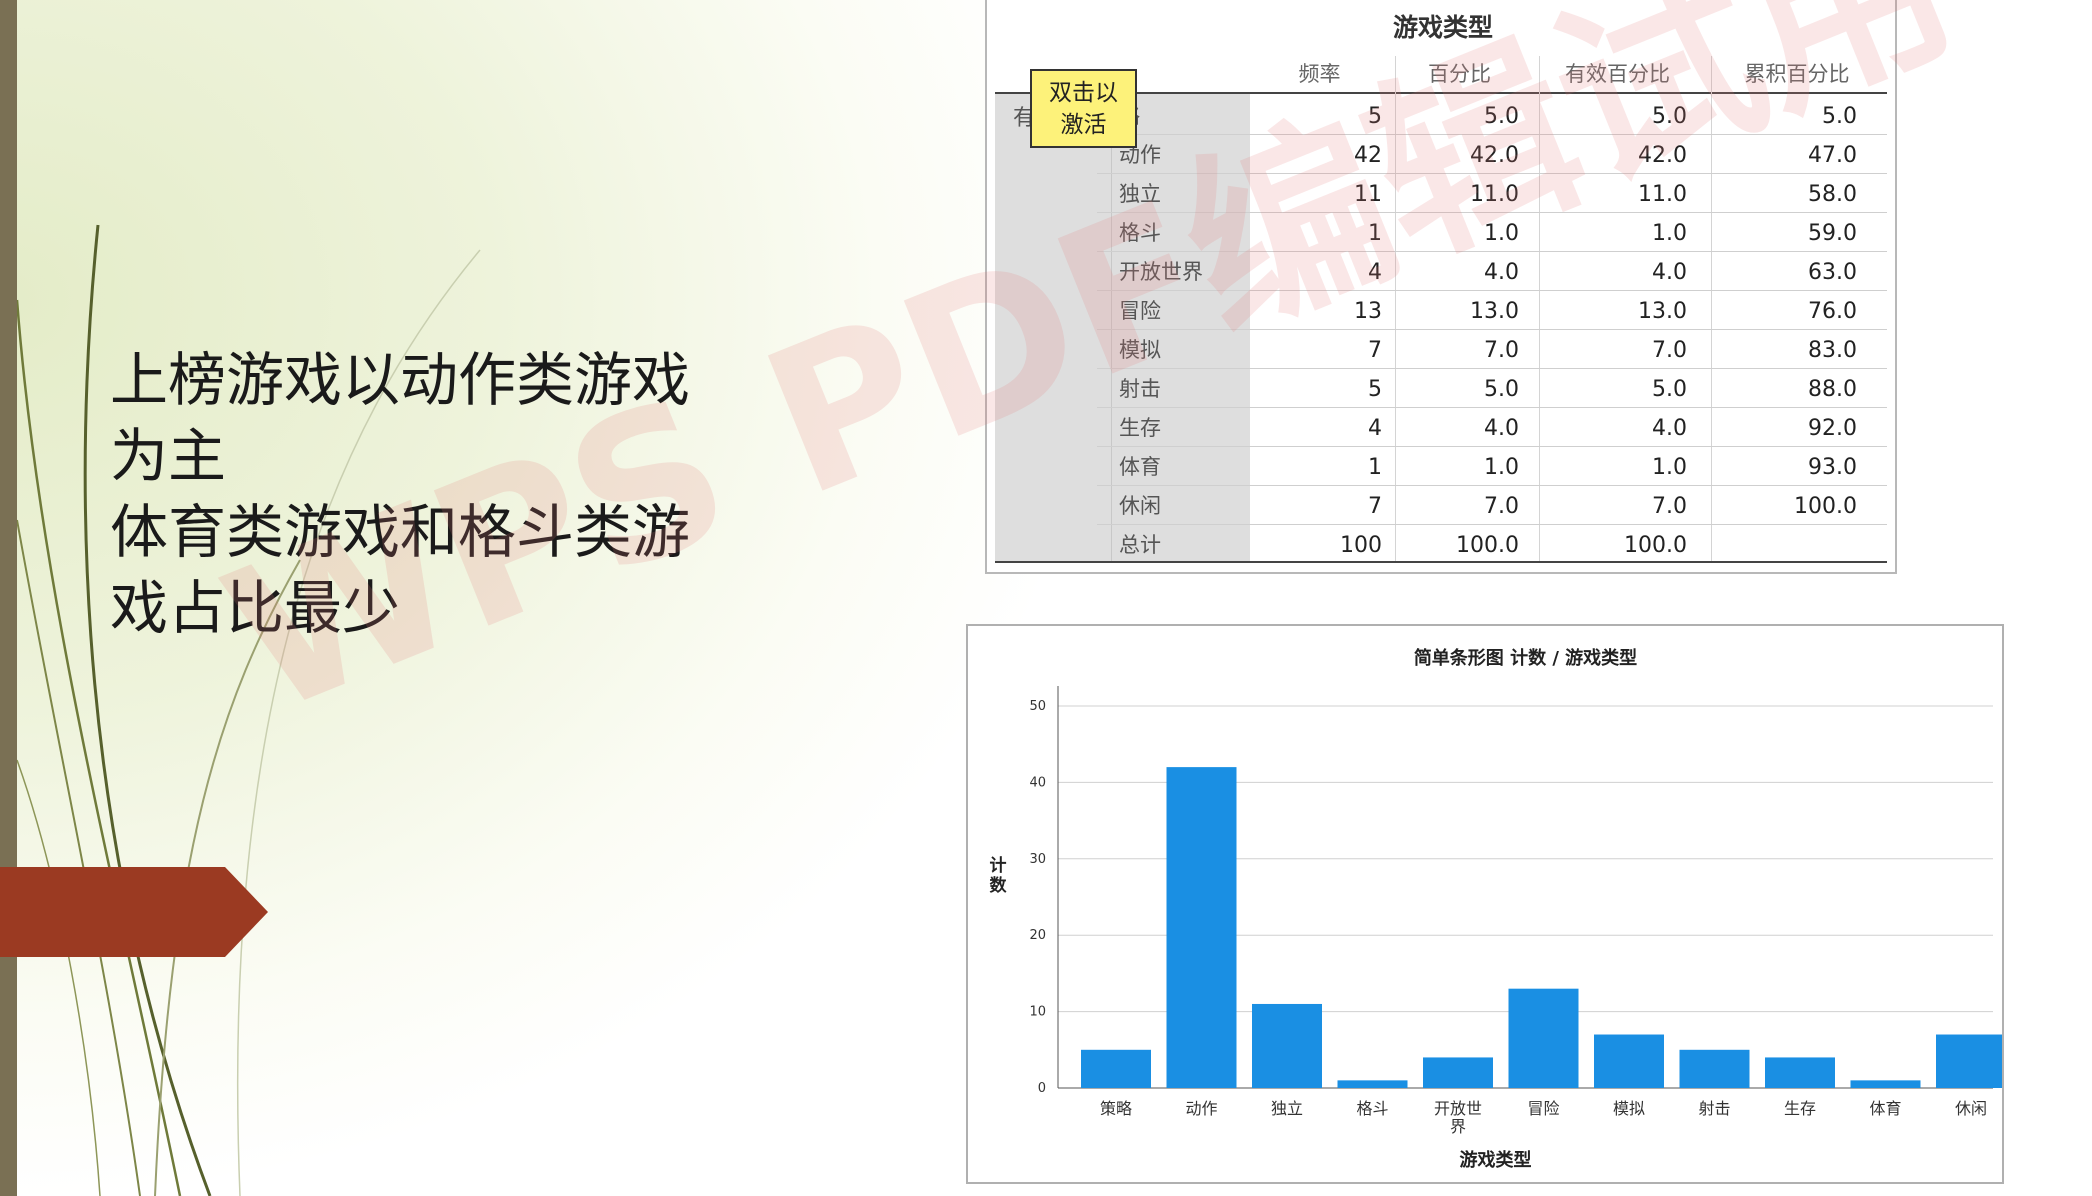 The height and width of the screenshot is (1196, 2092). I want to click on table-cell-valid-pct: 1.0, so click(1669, 233).